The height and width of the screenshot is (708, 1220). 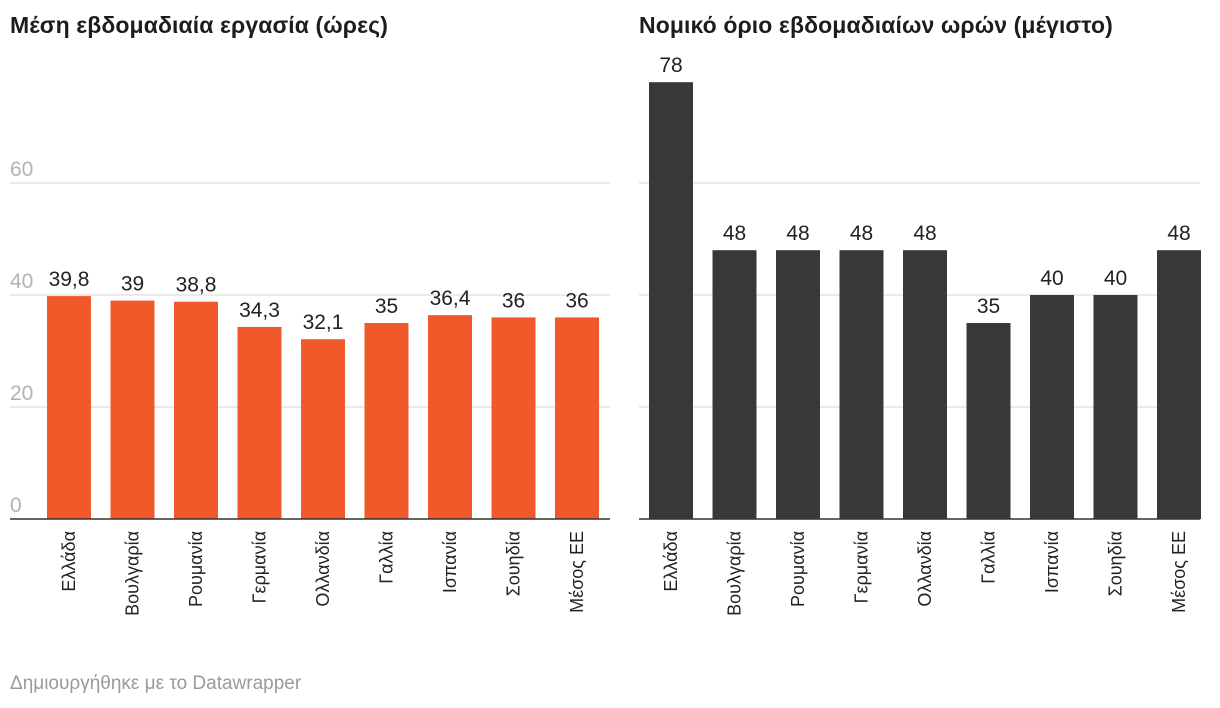 I want to click on data-label: 34,3, so click(x=259, y=310).